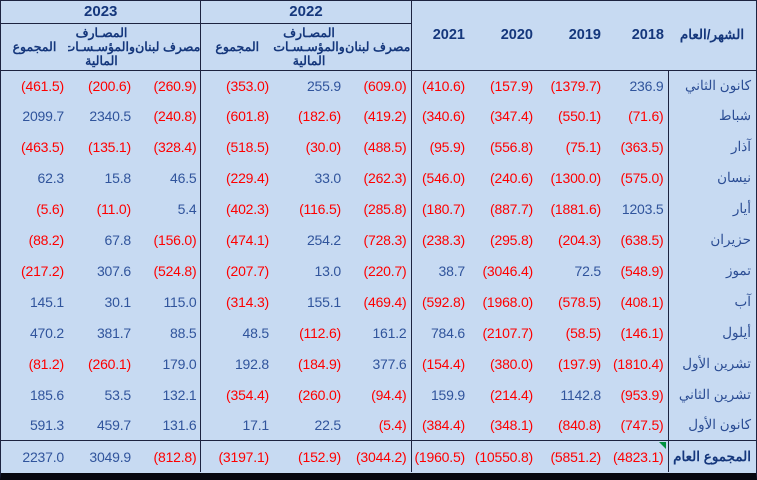 The image size is (757, 480). Describe the element at coordinates (638, 363) in the screenshot. I see `value-cell: (1810.4)` at that location.